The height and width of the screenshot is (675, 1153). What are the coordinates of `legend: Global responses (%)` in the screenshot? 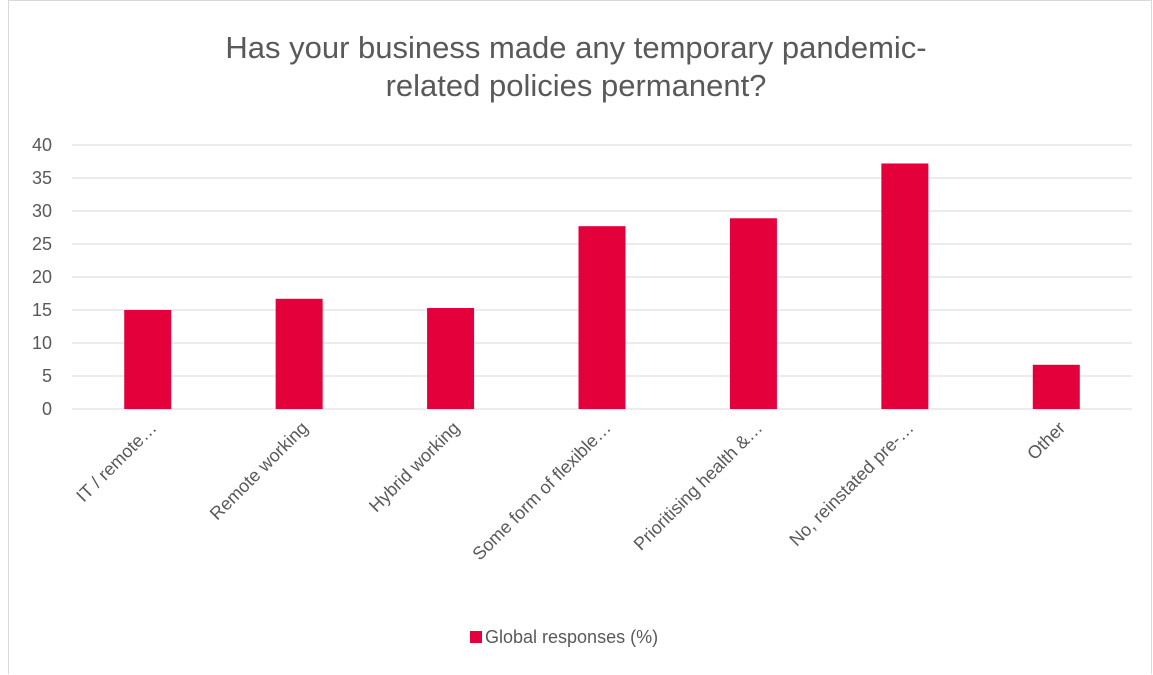 It's located at (564, 637).